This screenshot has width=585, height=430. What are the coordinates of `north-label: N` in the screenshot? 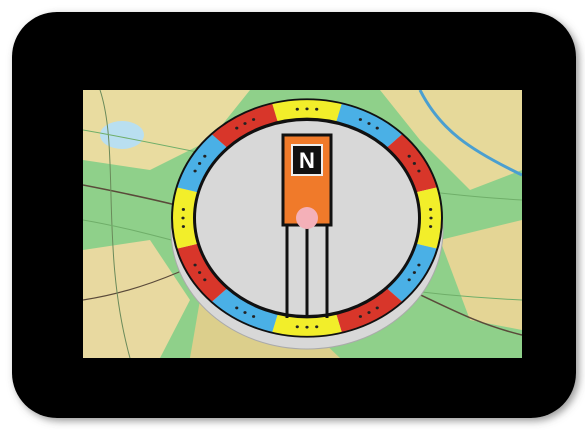 It's located at (307, 160).